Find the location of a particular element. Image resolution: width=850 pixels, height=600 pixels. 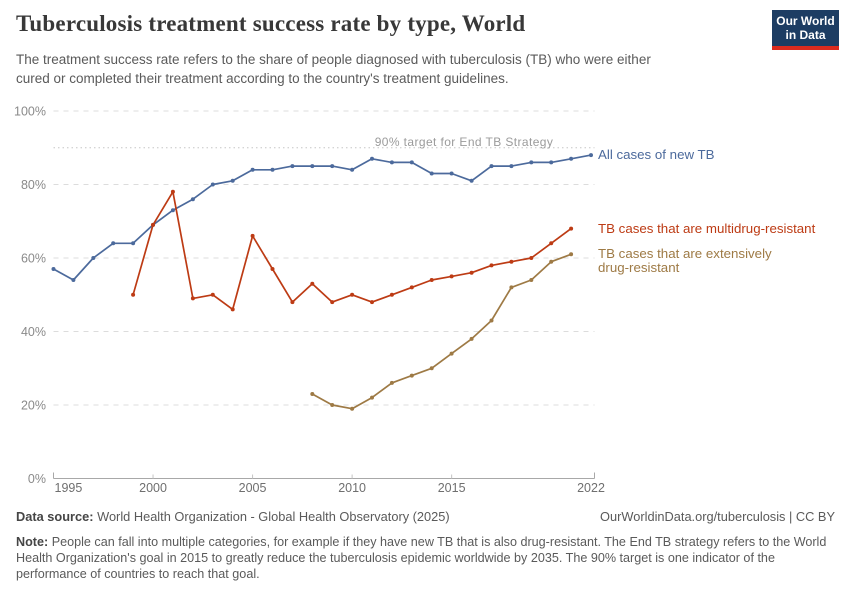

svg-text: 2000 is located at coordinates (153, 488).